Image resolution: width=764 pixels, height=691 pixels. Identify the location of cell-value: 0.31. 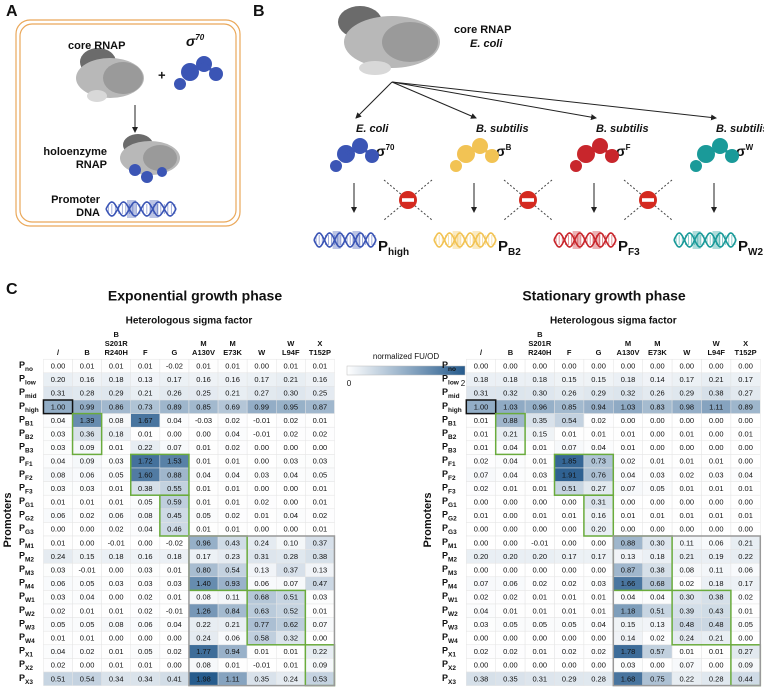
(539, 678).